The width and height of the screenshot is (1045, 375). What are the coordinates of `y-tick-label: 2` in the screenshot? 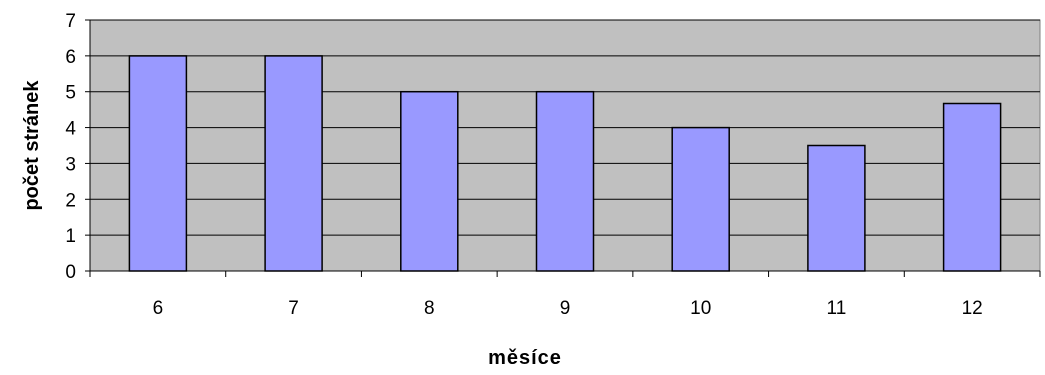 It's located at (70, 200).